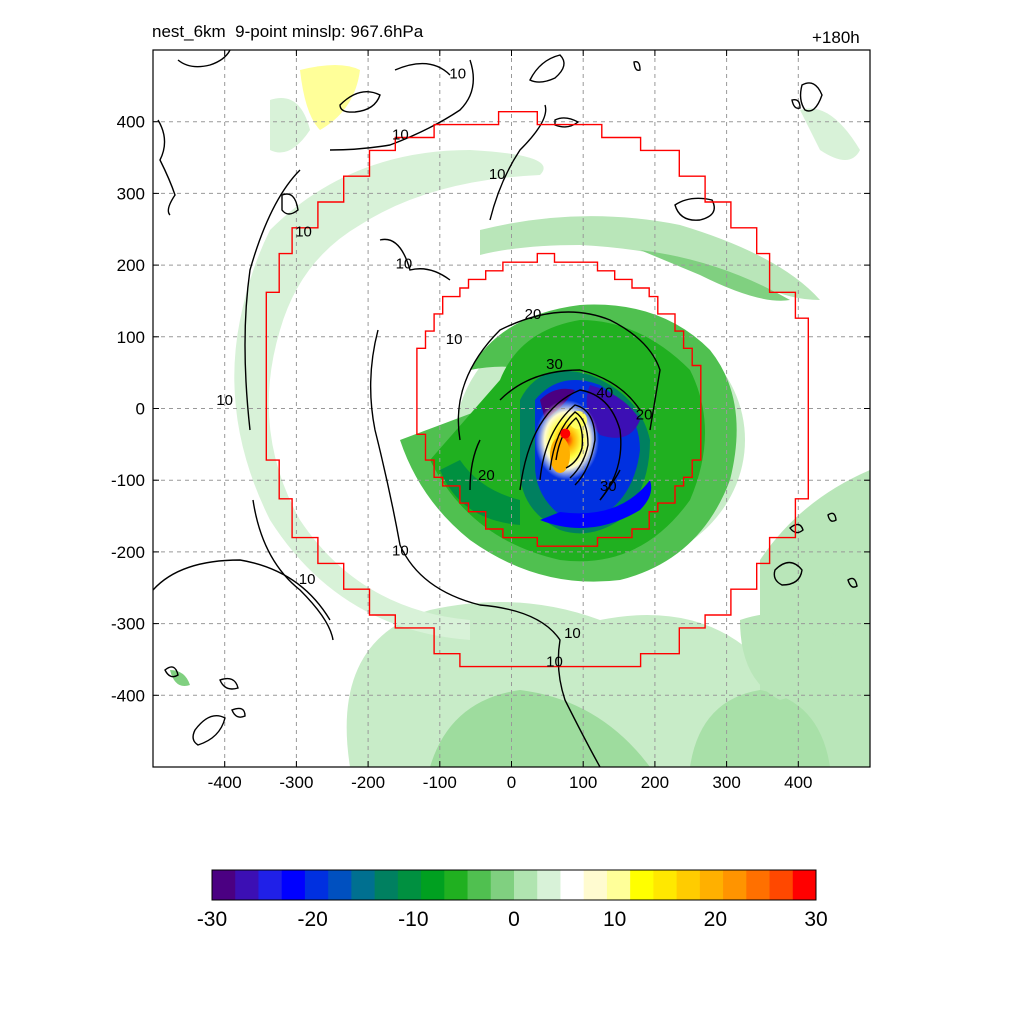  What do you see at coordinates (486, 475) in the screenshot?
I see `contour-label-12: 20` at bounding box center [486, 475].